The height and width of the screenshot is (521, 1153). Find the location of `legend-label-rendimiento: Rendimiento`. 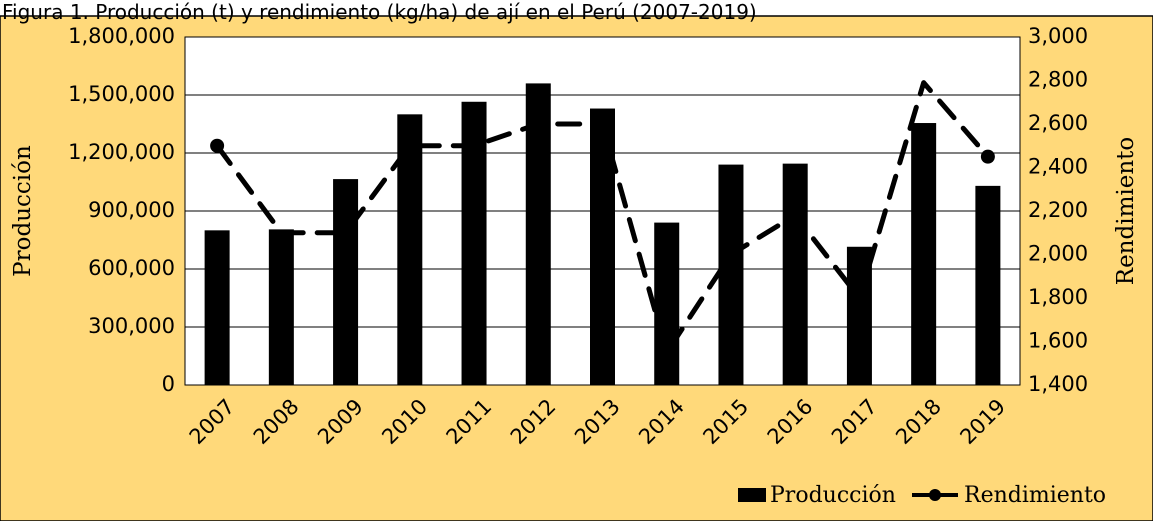

legend-label-rendimiento: Rendimiento is located at coordinates (1035, 495).